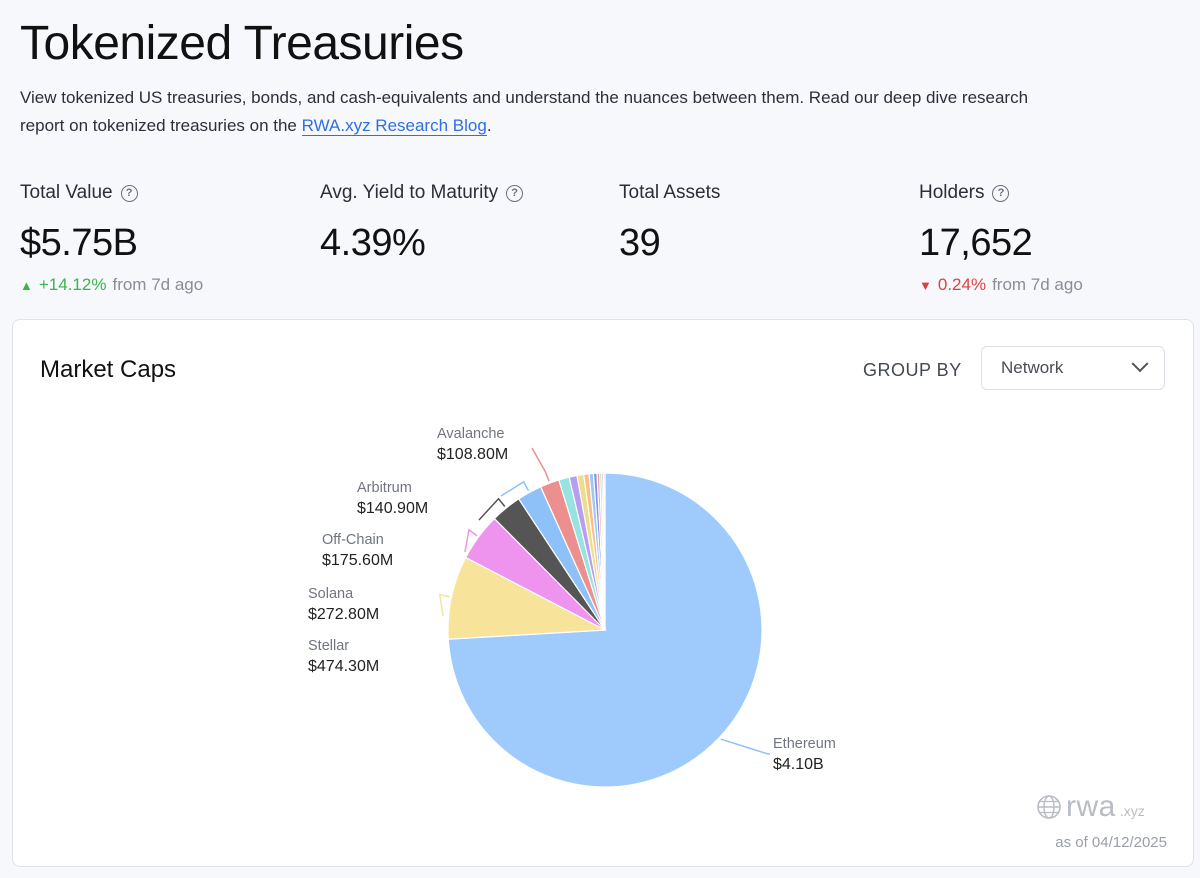 This screenshot has width=1200, height=878. I want to click on slice-label-value: $175.60M, so click(357, 560).